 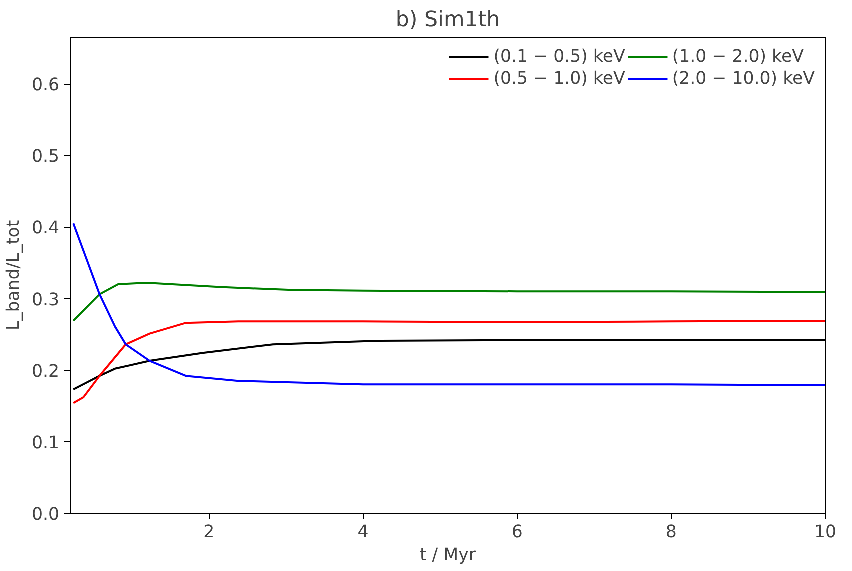 I want to click on y-tick-label: 0.3, so click(x=46, y=300).